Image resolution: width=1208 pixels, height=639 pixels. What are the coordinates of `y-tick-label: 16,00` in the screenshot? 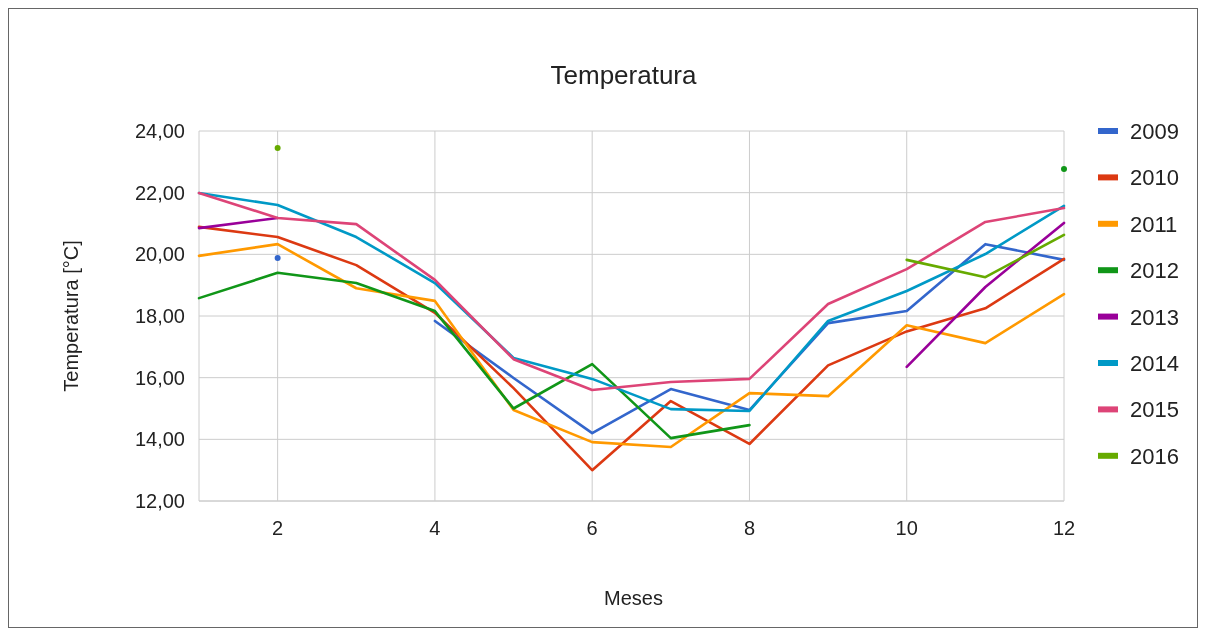 It's located at (159, 377).